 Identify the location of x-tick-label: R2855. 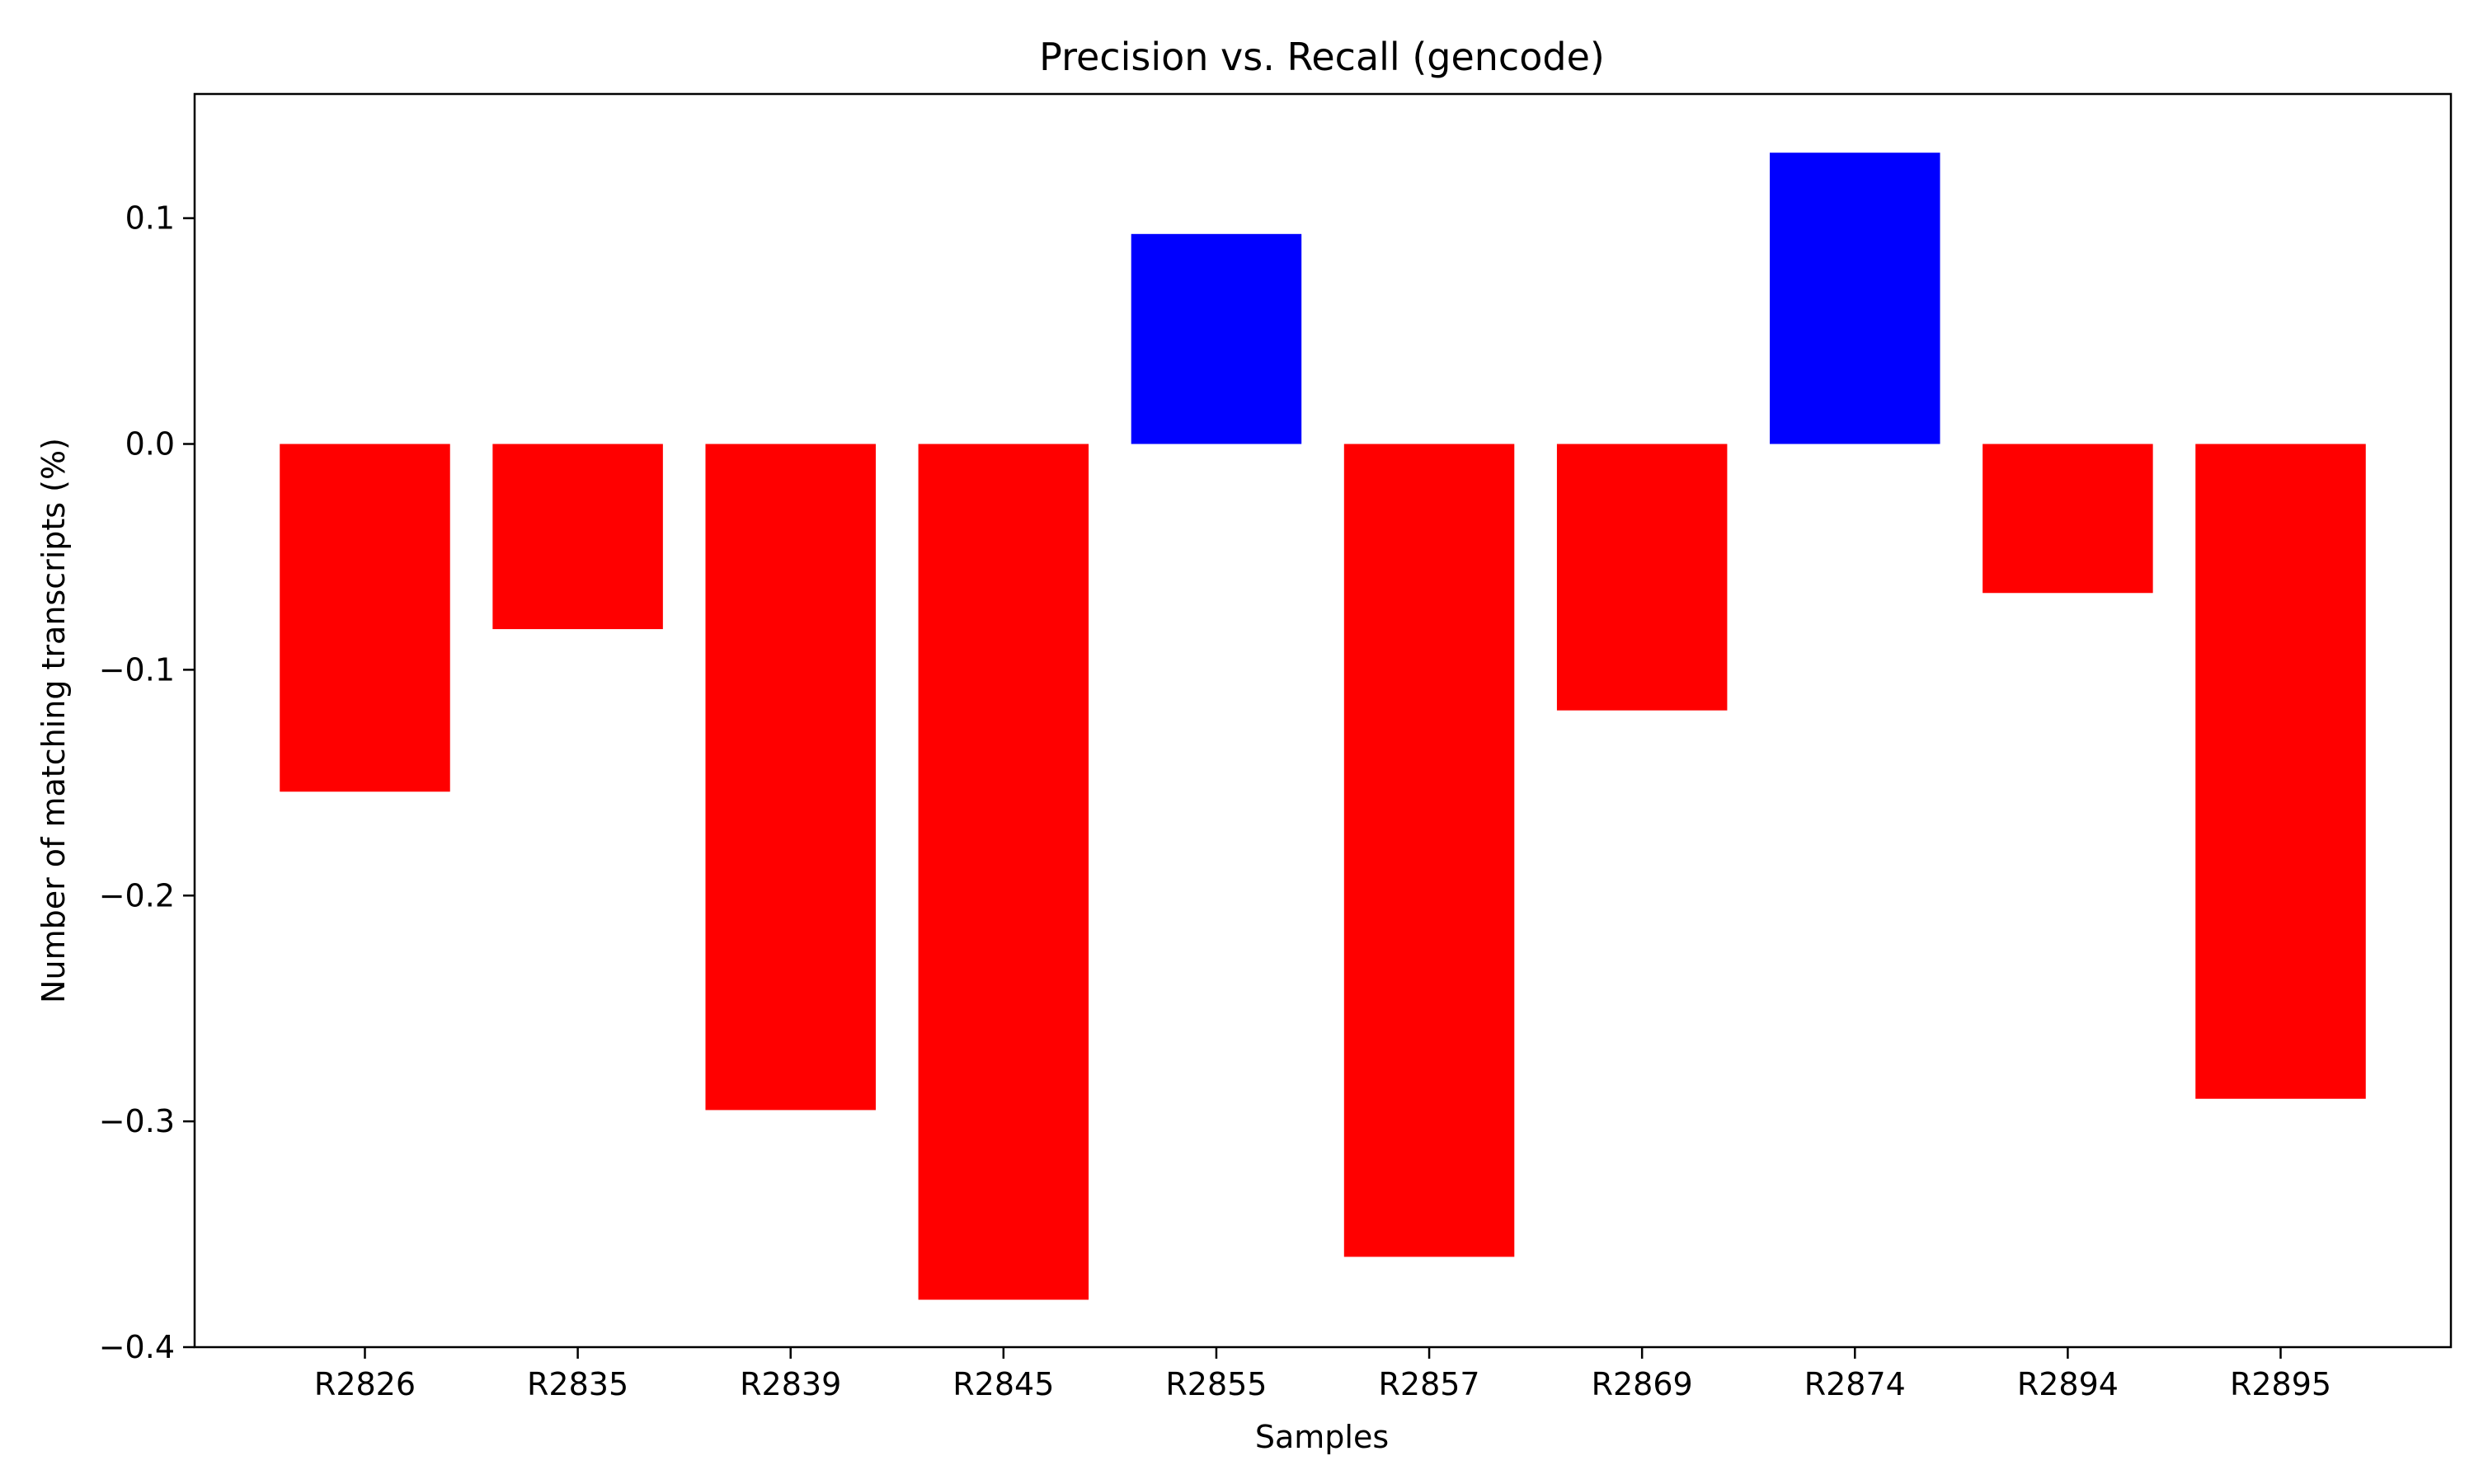
(1216, 1384).